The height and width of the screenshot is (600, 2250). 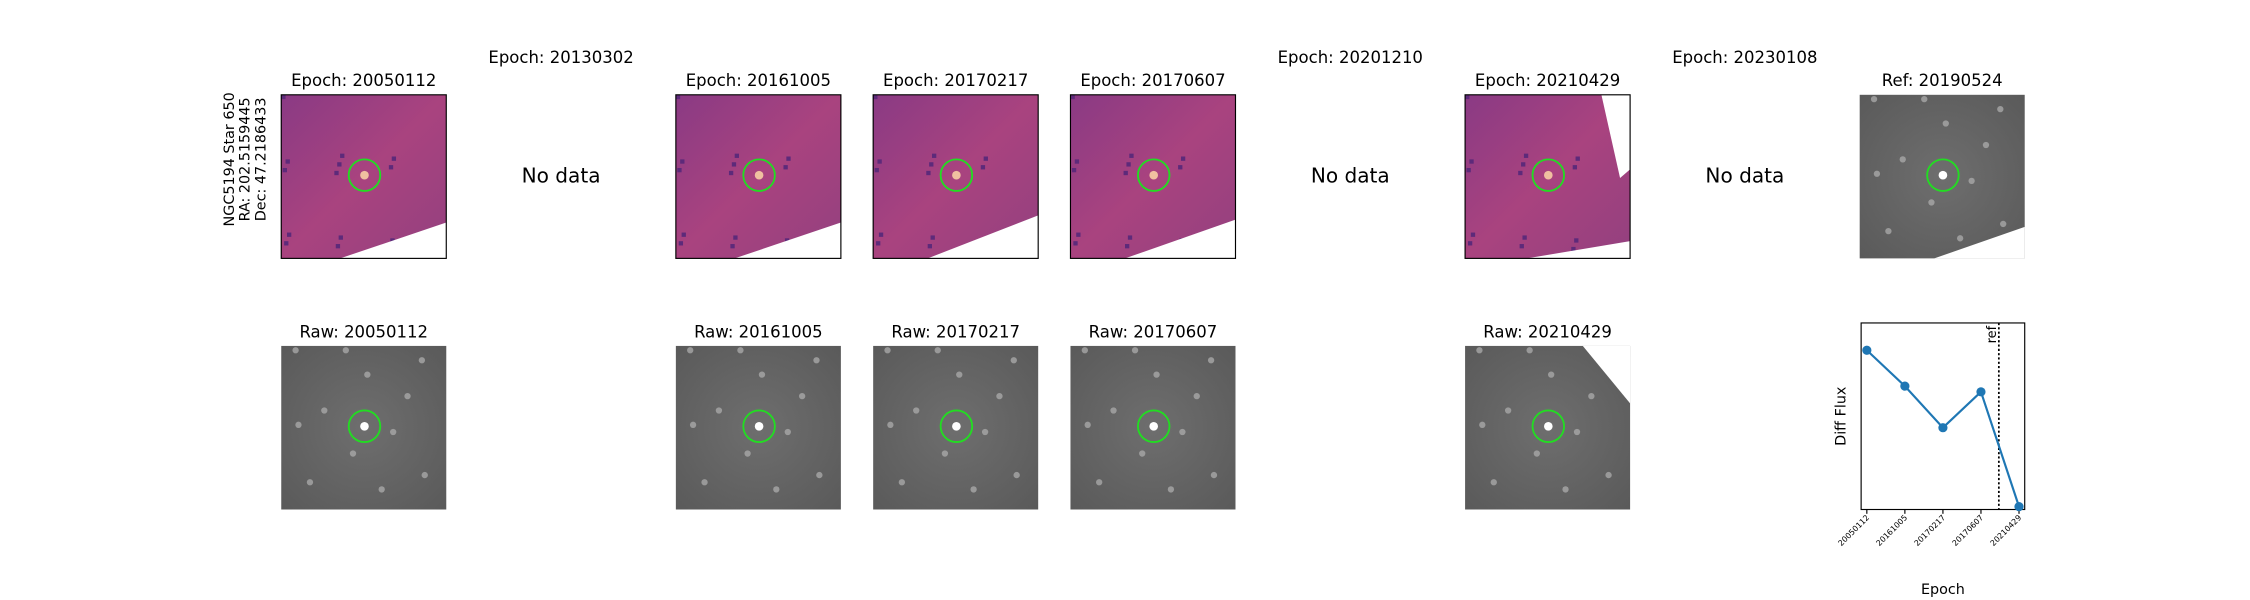 What do you see at coordinates (1943, 416) in the screenshot?
I see `plot-frame` at bounding box center [1943, 416].